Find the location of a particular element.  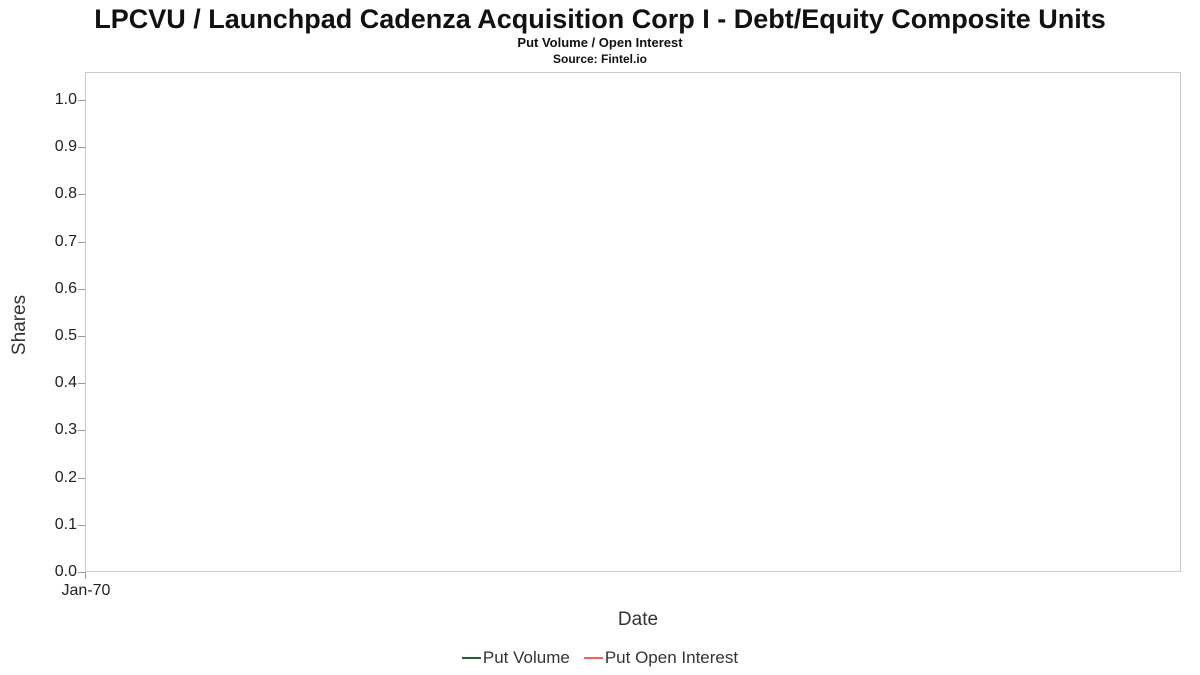

y-axis-title: Shares is located at coordinates (19, 325).